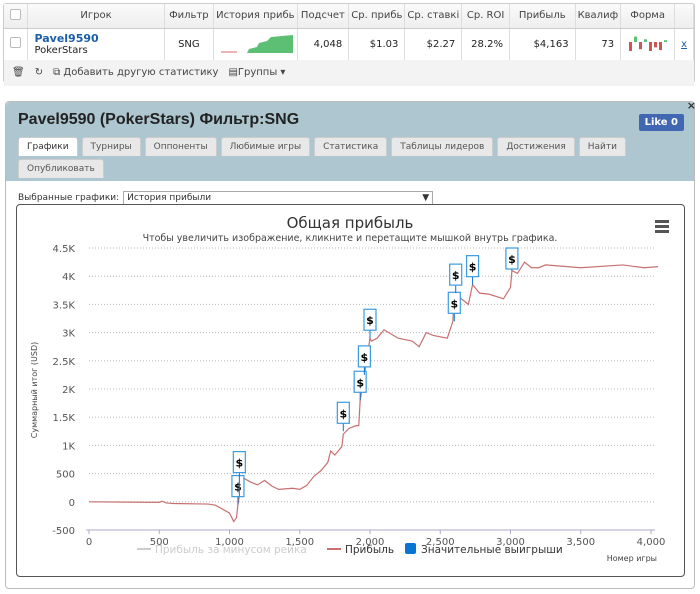 The image size is (700, 594). What do you see at coordinates (39, 72) in the screenshot?
I see `refresh-icon: ↻` at bounding box center [39, 72].